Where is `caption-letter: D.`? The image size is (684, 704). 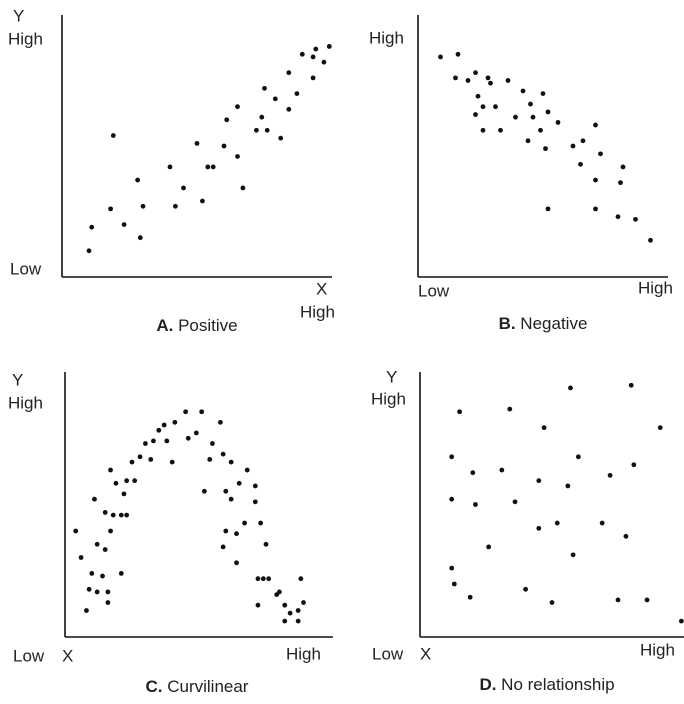 caption-letter: D. is located at coordinates (487, 684).